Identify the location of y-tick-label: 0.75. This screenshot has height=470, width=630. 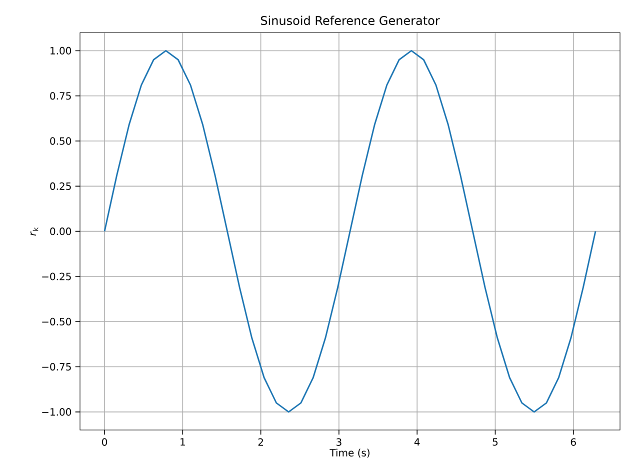
(60, 96).